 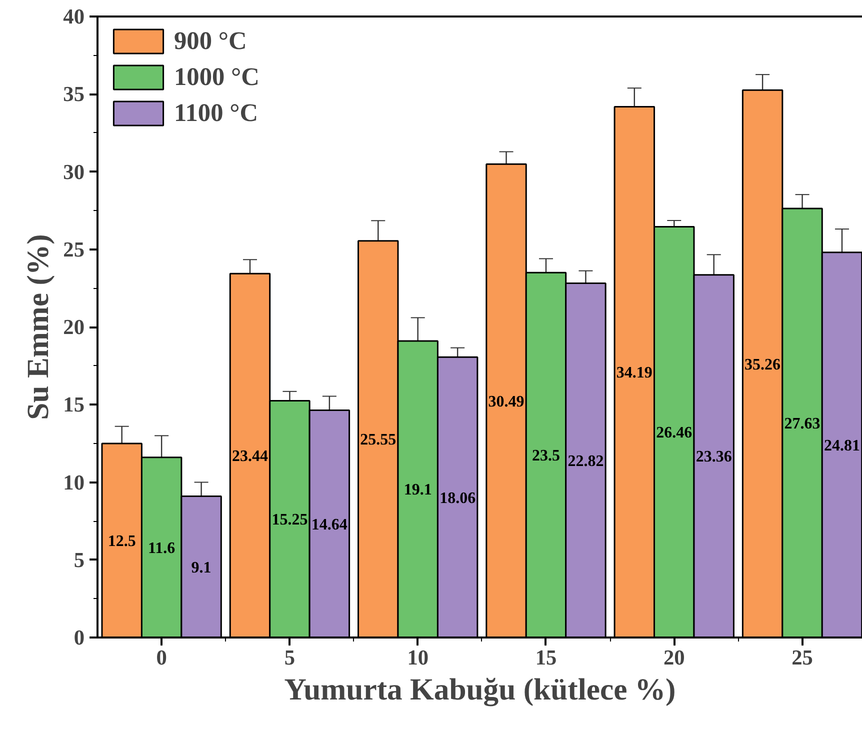 What do you see at coordinates (162, 548) in the screenshot?
I see `data-label: 11.6` at bounding box center [162, 548].